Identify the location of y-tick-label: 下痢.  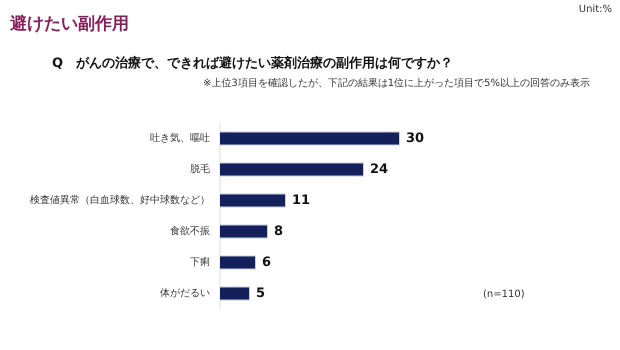
(200, 262).